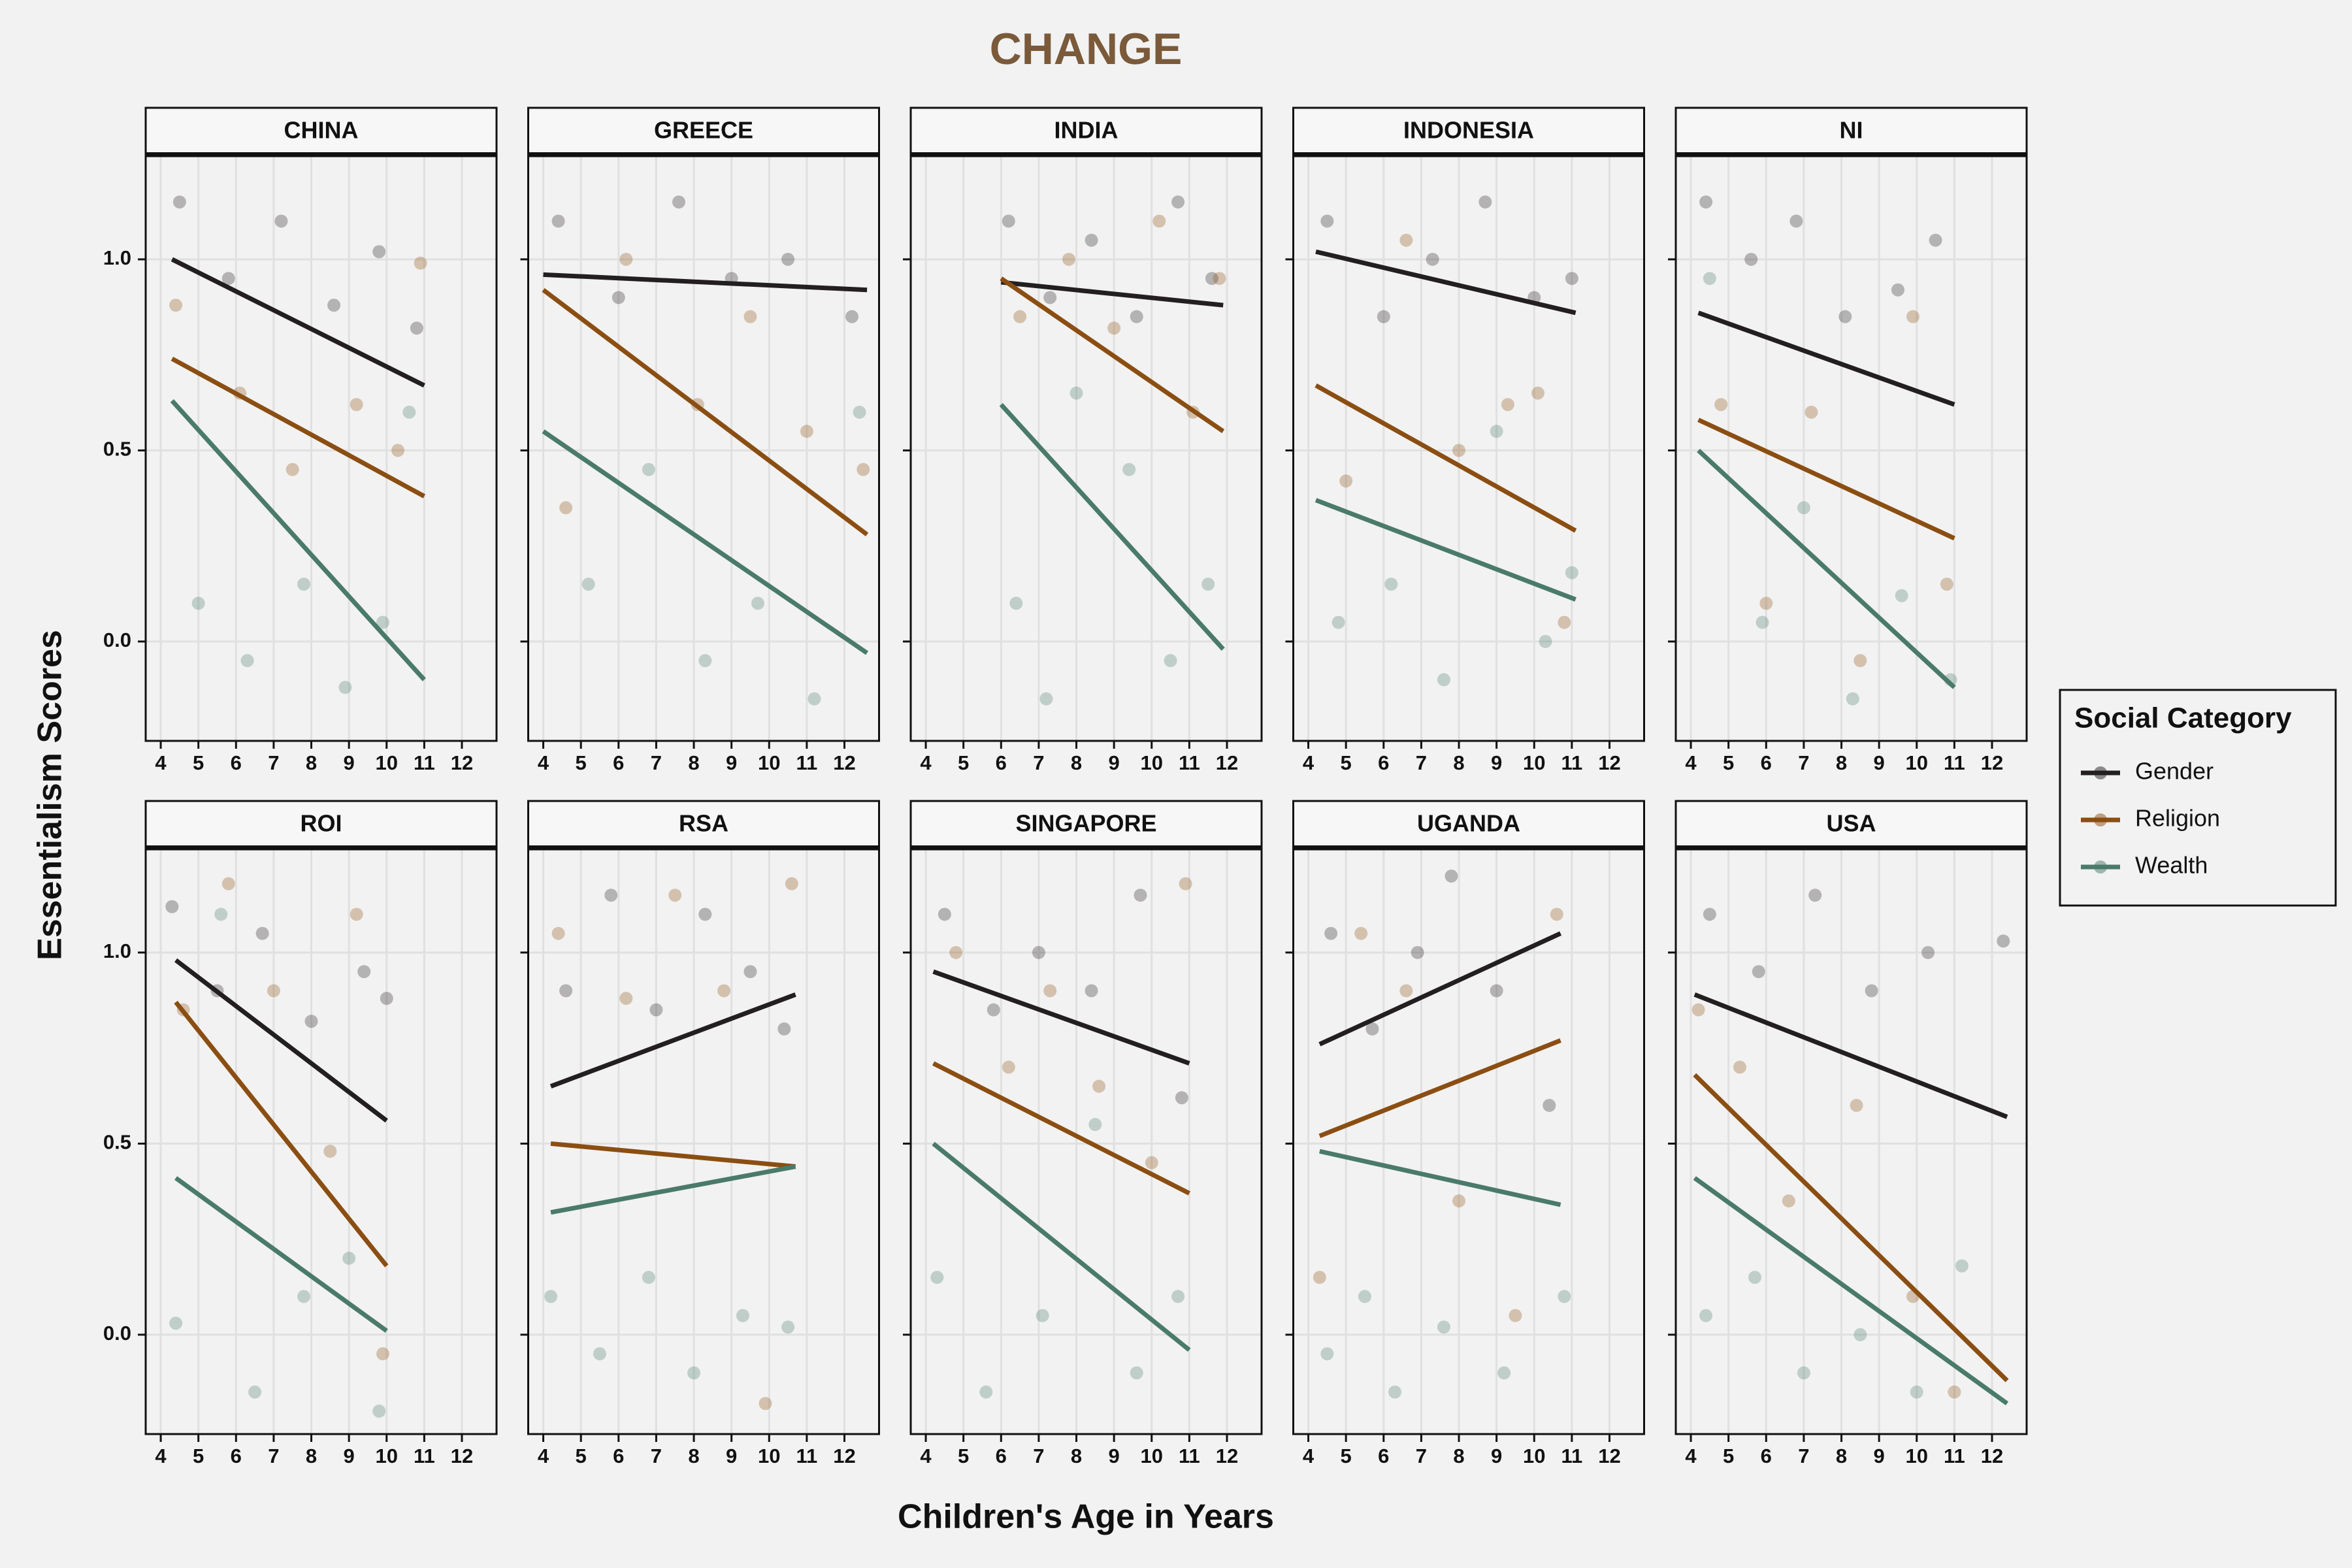  What do you see at coordinates (321, 130) in the screenshot?
I see `panel-title: CHINA` at bounding box center [321, 130].